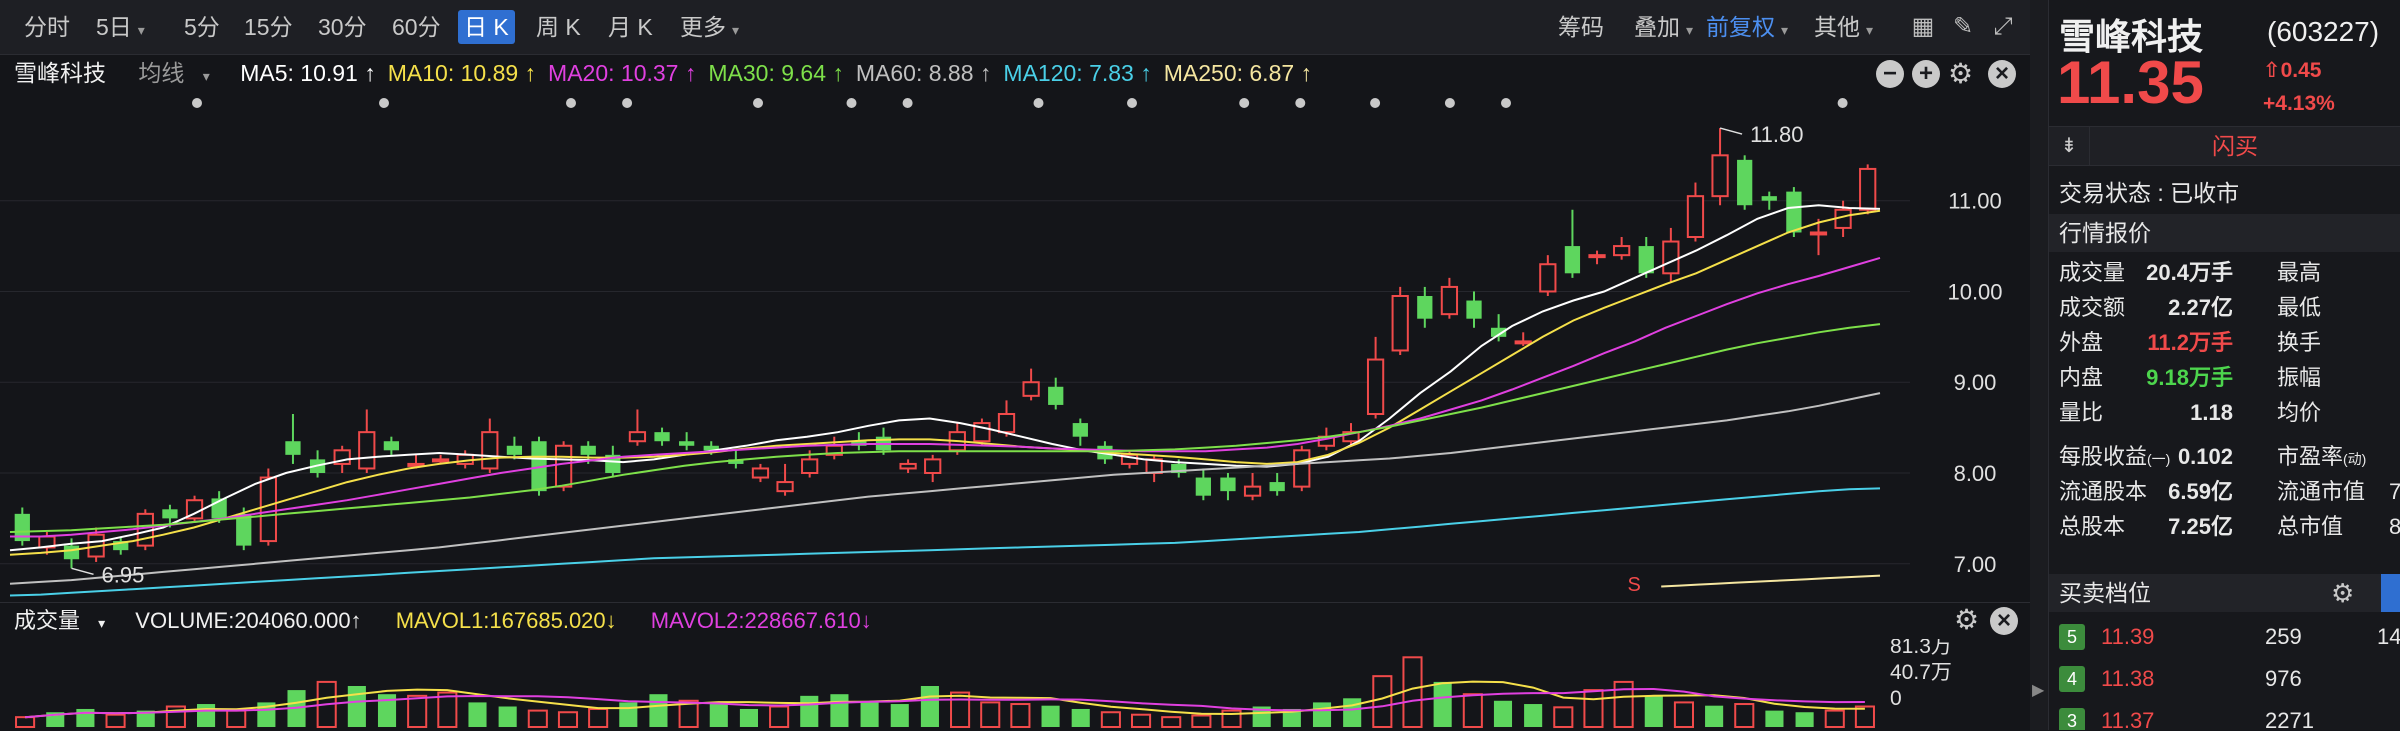 This screenshot has width=2400, height=731. I want to click on tab-60min: 60分, so click(416, 27).